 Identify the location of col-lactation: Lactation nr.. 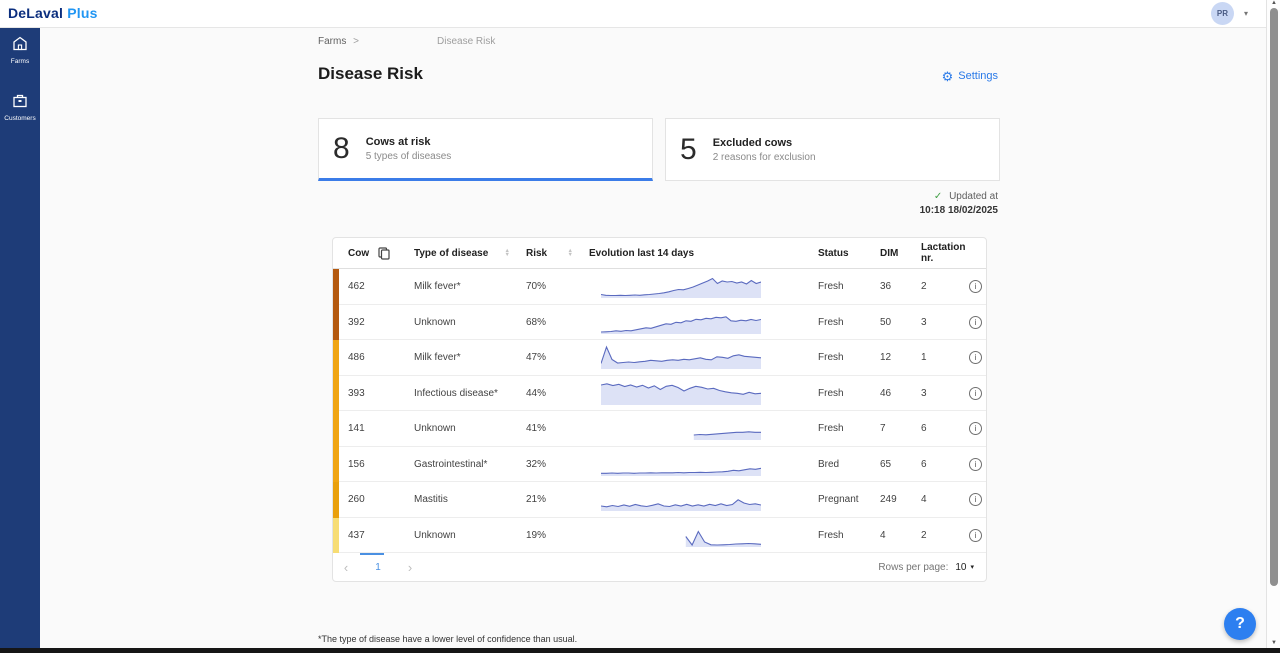
(943, 253).